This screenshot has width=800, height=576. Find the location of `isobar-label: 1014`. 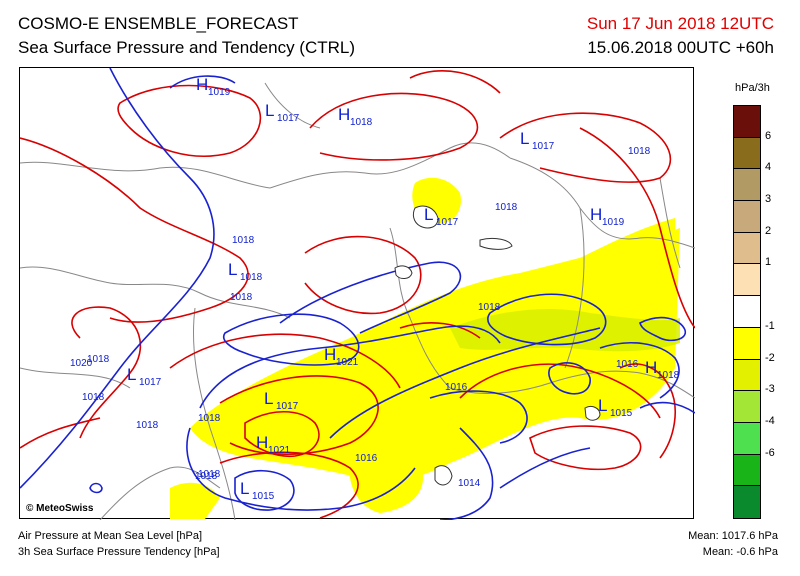

isobar-label: 1014 is located at coordinates (469, 483).